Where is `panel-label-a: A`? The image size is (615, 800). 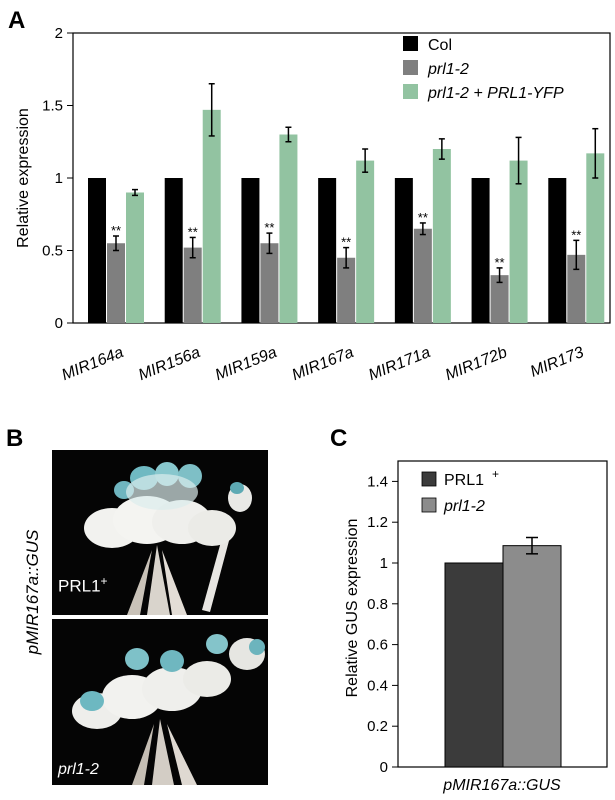 panel-label-a: A is located at coordinates (16, 20).